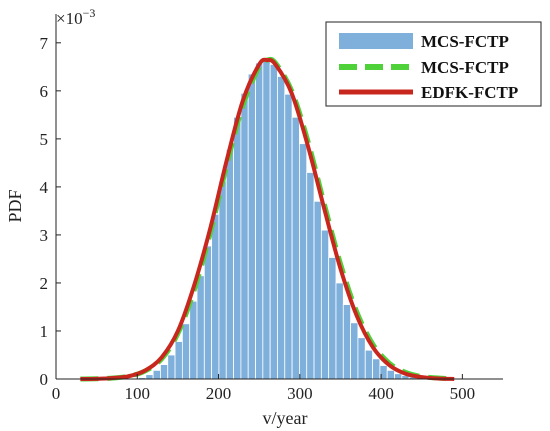 Image resolution: width=550 pixels, height=431 pixels. I want to click on y-tick-label: 5, so click(44, 139).